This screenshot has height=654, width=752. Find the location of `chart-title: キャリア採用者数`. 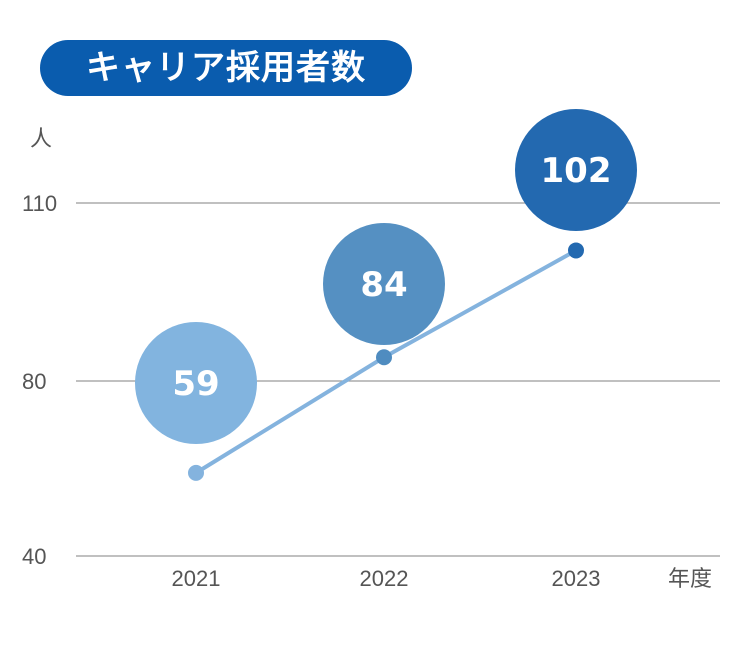

chart-title: キャリア採用者数 is located at coordinates (226, 68).